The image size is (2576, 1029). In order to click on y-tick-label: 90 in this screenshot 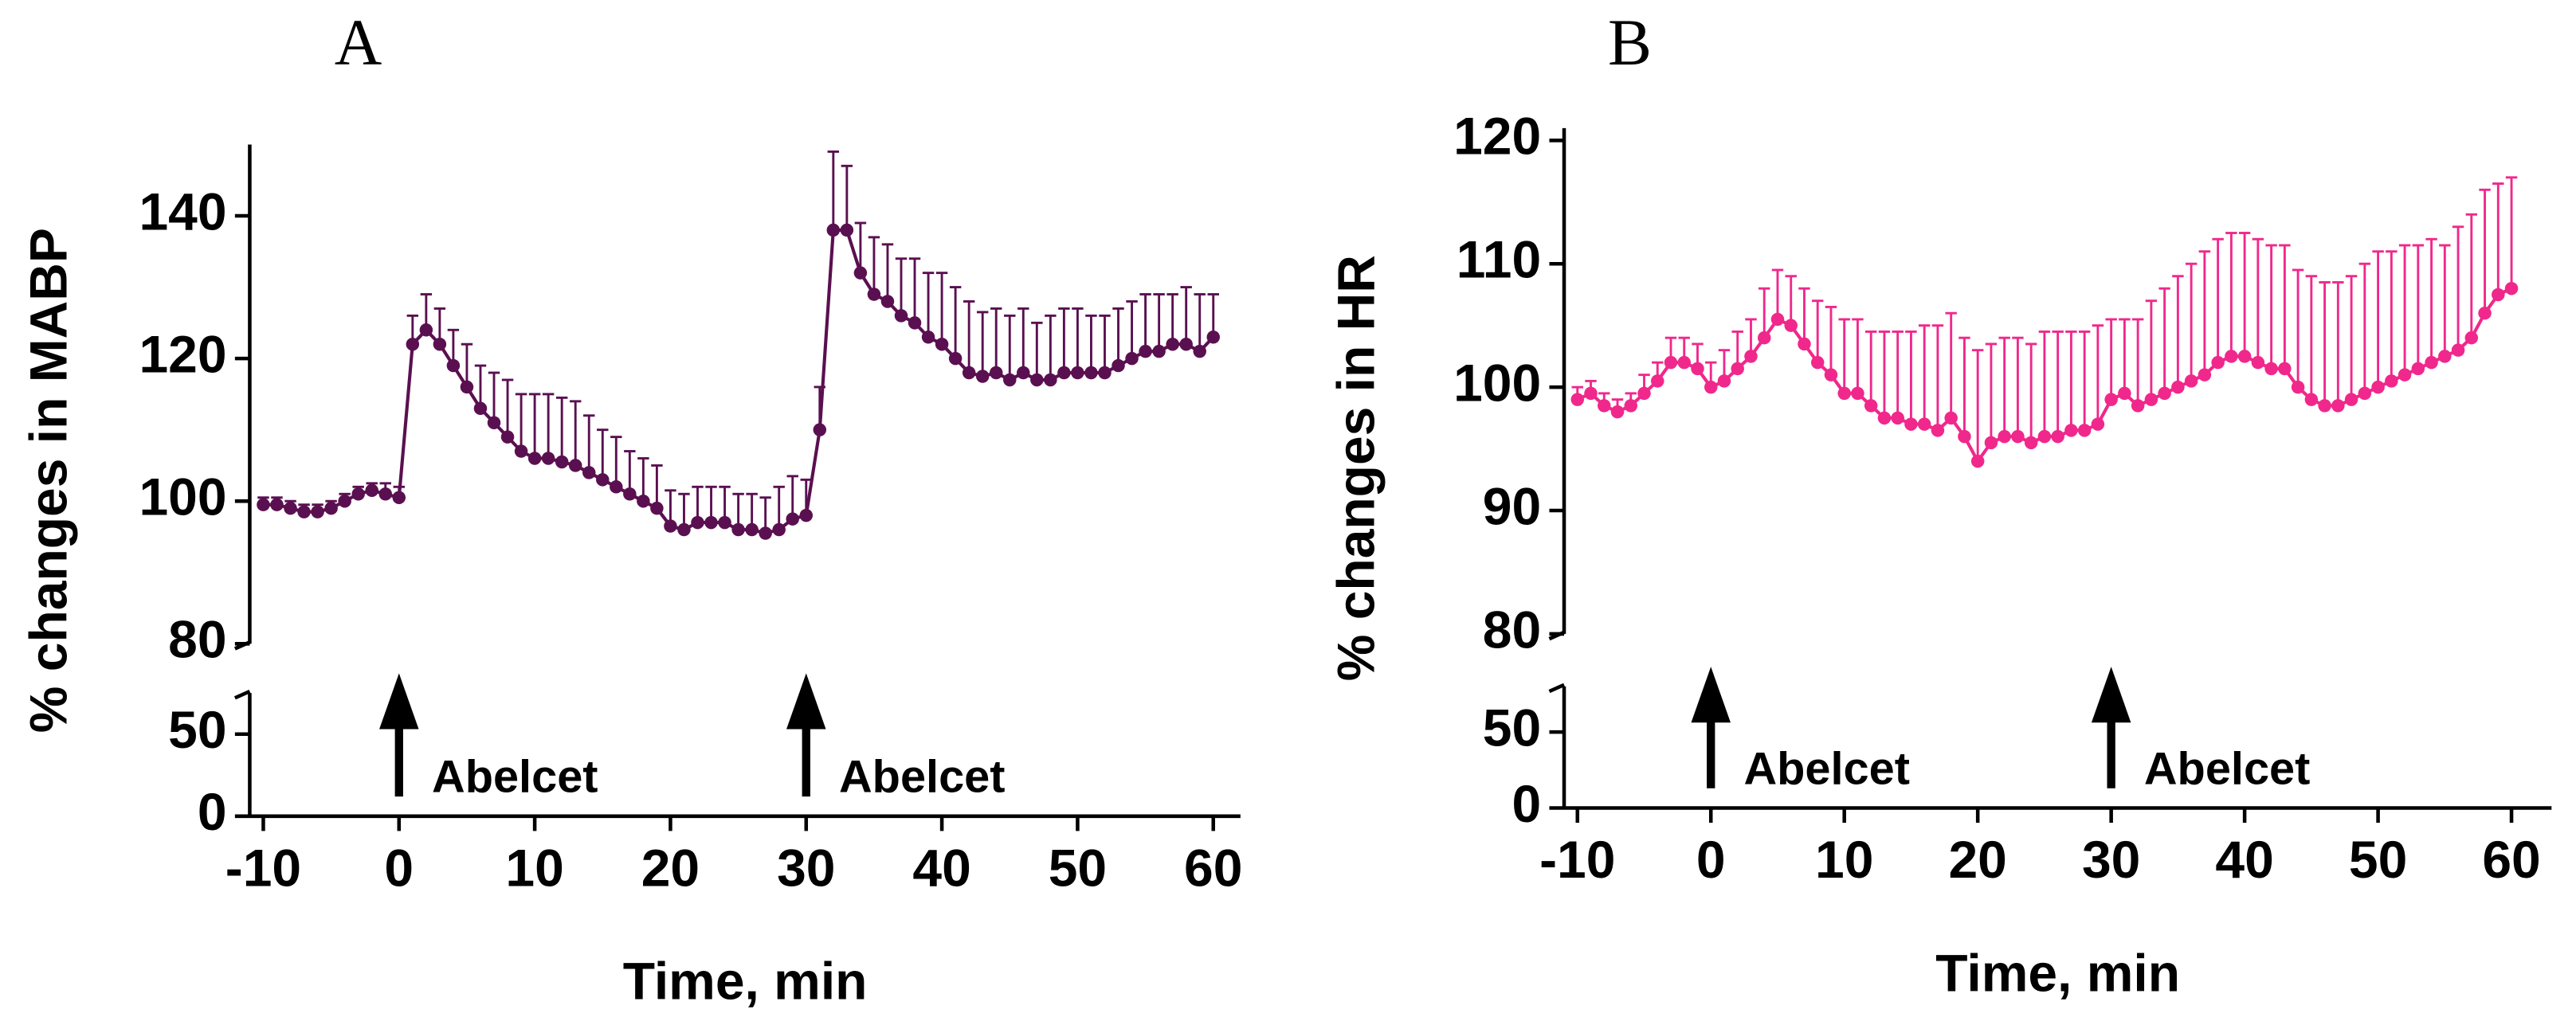, I will do `click(1512, 505)`.